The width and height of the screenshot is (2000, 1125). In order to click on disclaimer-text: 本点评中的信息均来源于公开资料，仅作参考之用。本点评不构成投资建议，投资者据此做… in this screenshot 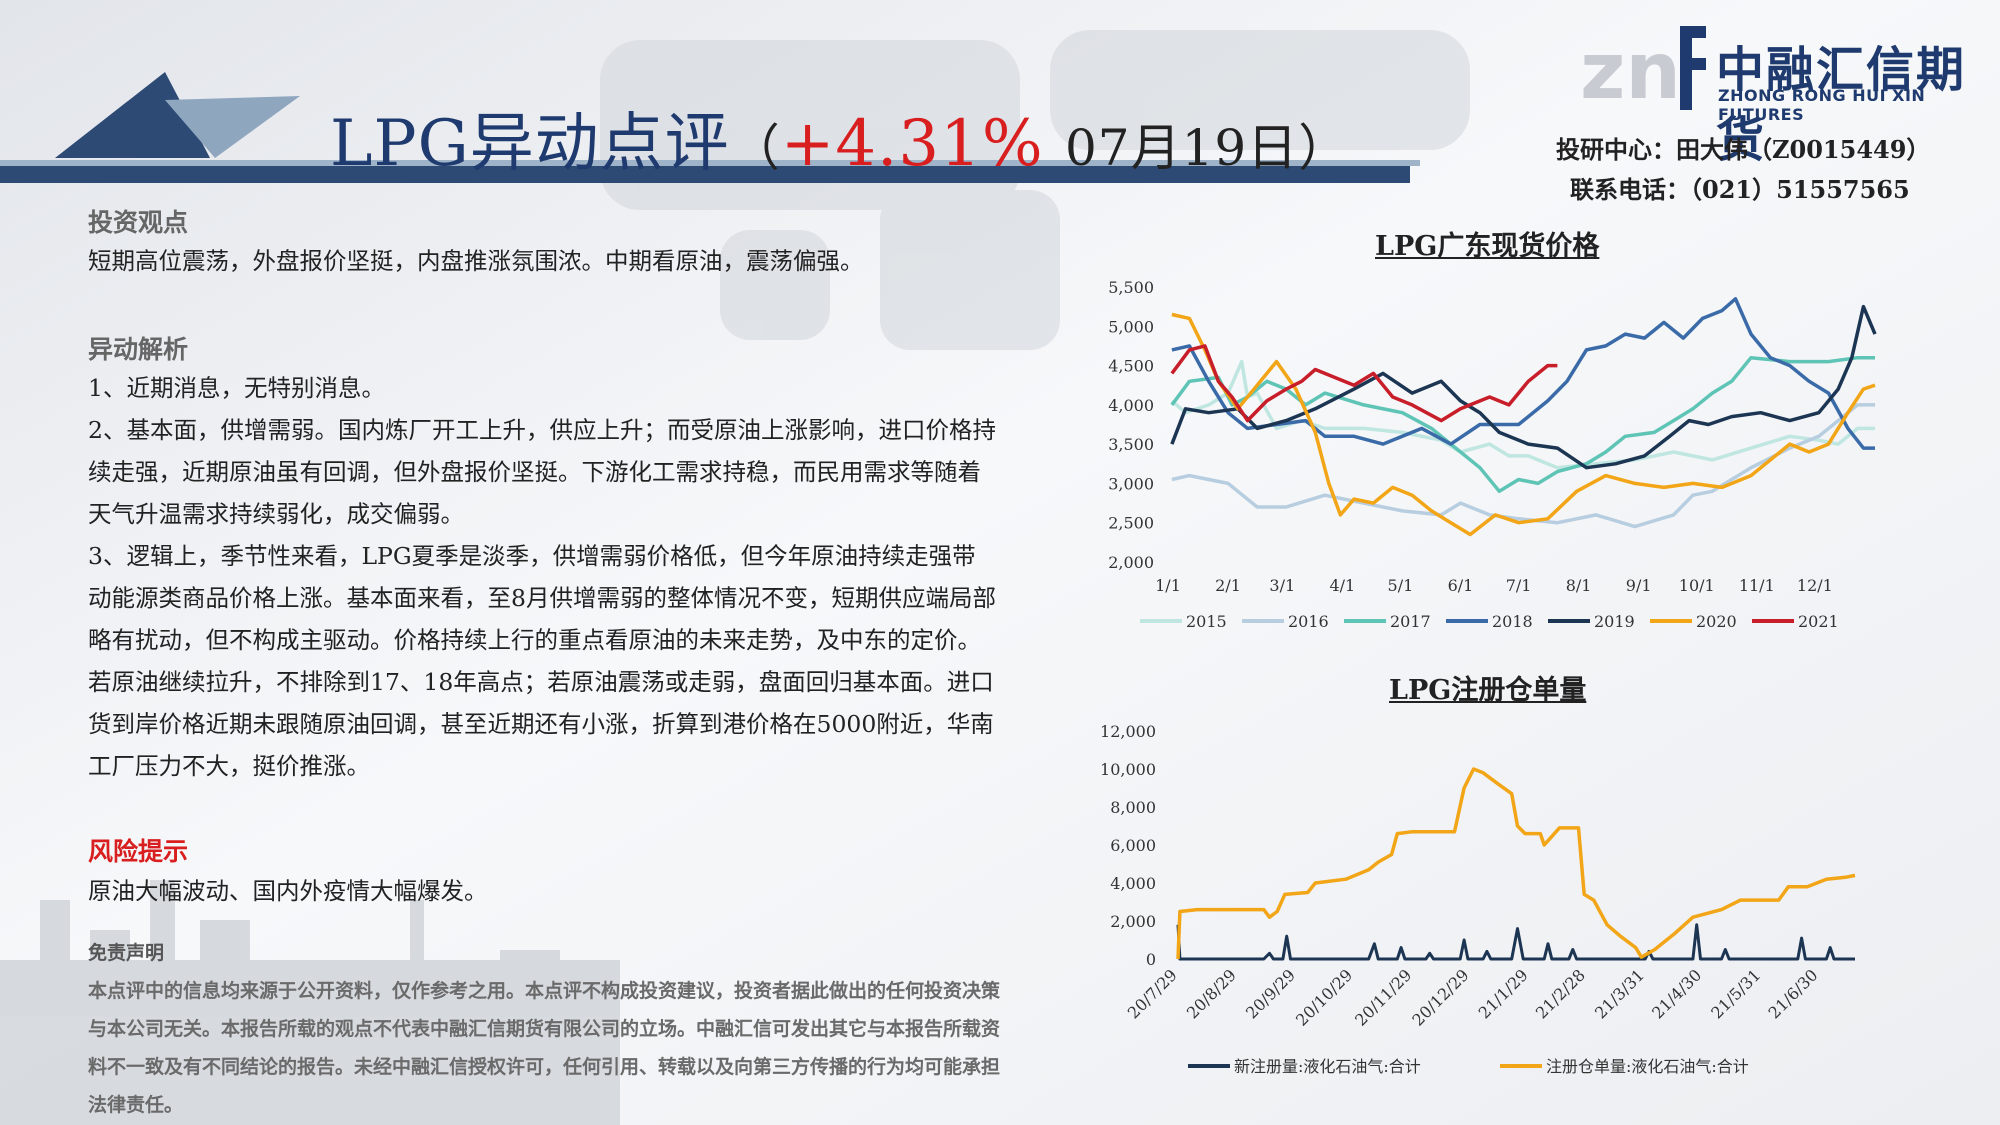, I will do `click(544, 1048)`.